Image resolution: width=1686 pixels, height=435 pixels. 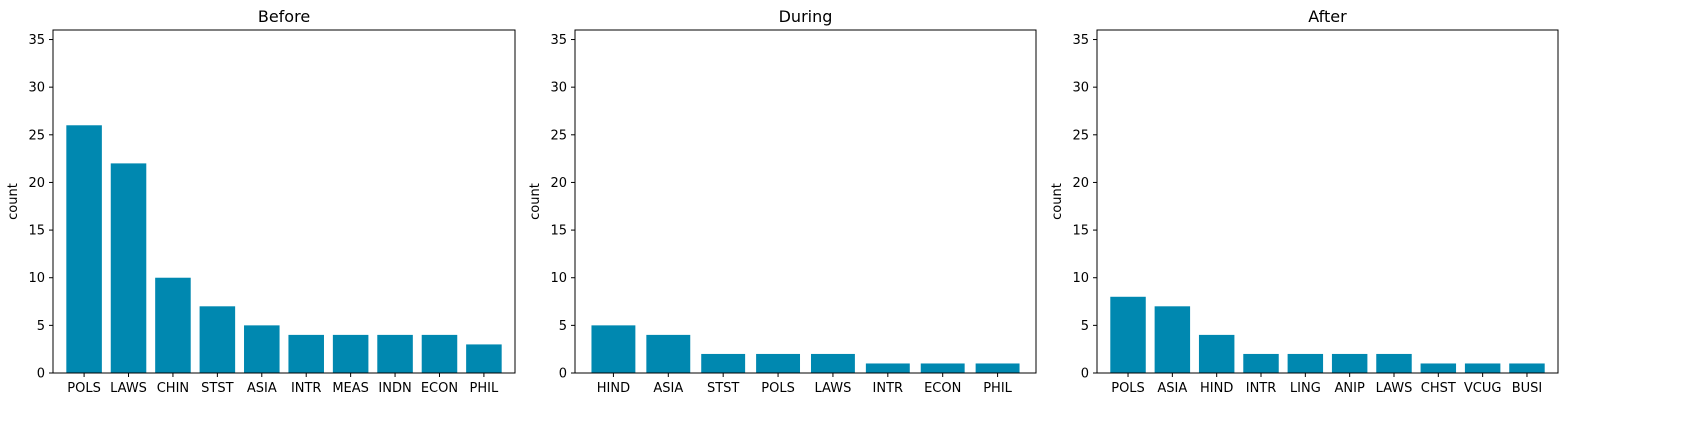 I want to click on x-tick-label: MEAS, so click(x=350, y=388).